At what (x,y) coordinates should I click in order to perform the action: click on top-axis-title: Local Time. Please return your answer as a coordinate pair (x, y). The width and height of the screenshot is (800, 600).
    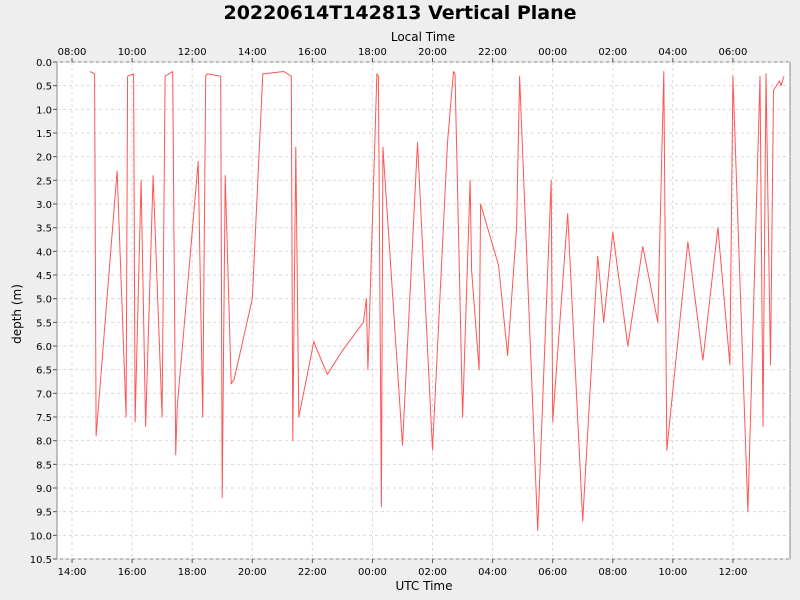
    Looking at the image, I should click on (423, 37).